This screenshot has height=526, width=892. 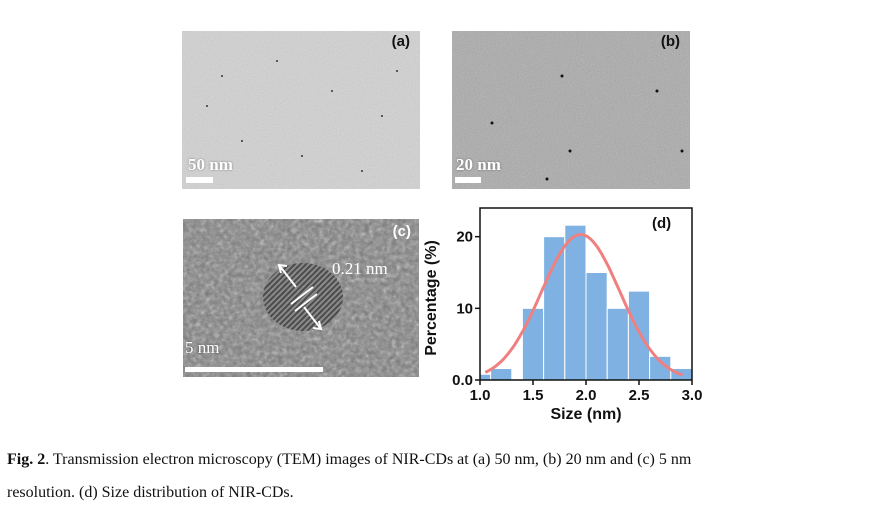 I want to click on hrtem-panel-c: (c) 0.21 nm 5 nm, so click(x=301, y=298).